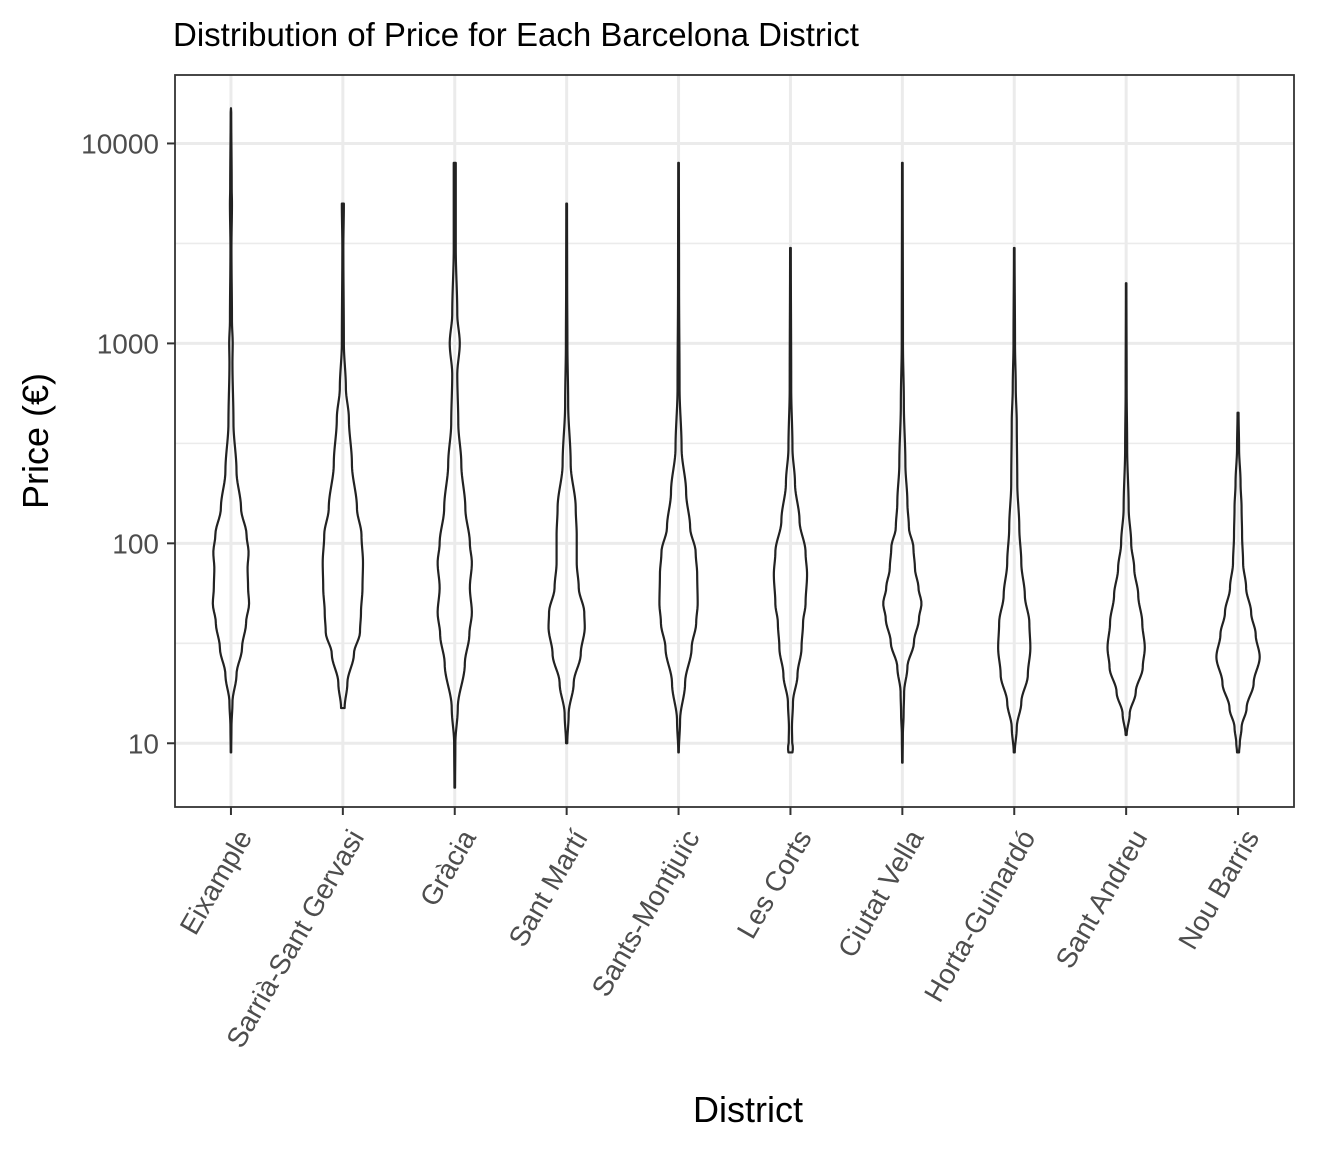  I want to click on x-tick-label: Horta-Guinardó, so click(979, 916).